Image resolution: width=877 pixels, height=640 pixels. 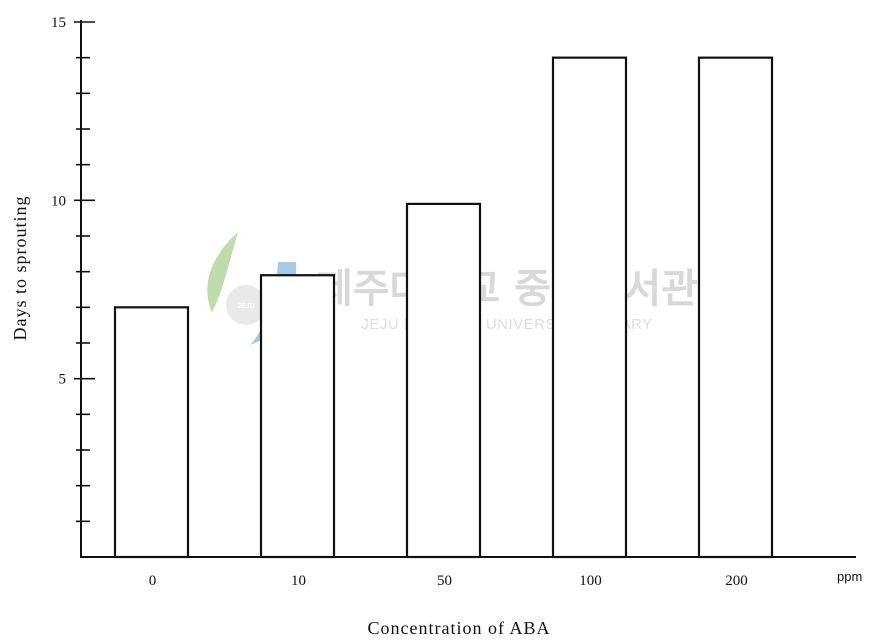 I want to click on y-tick-label-5: 5, so click(x=63, y=380).